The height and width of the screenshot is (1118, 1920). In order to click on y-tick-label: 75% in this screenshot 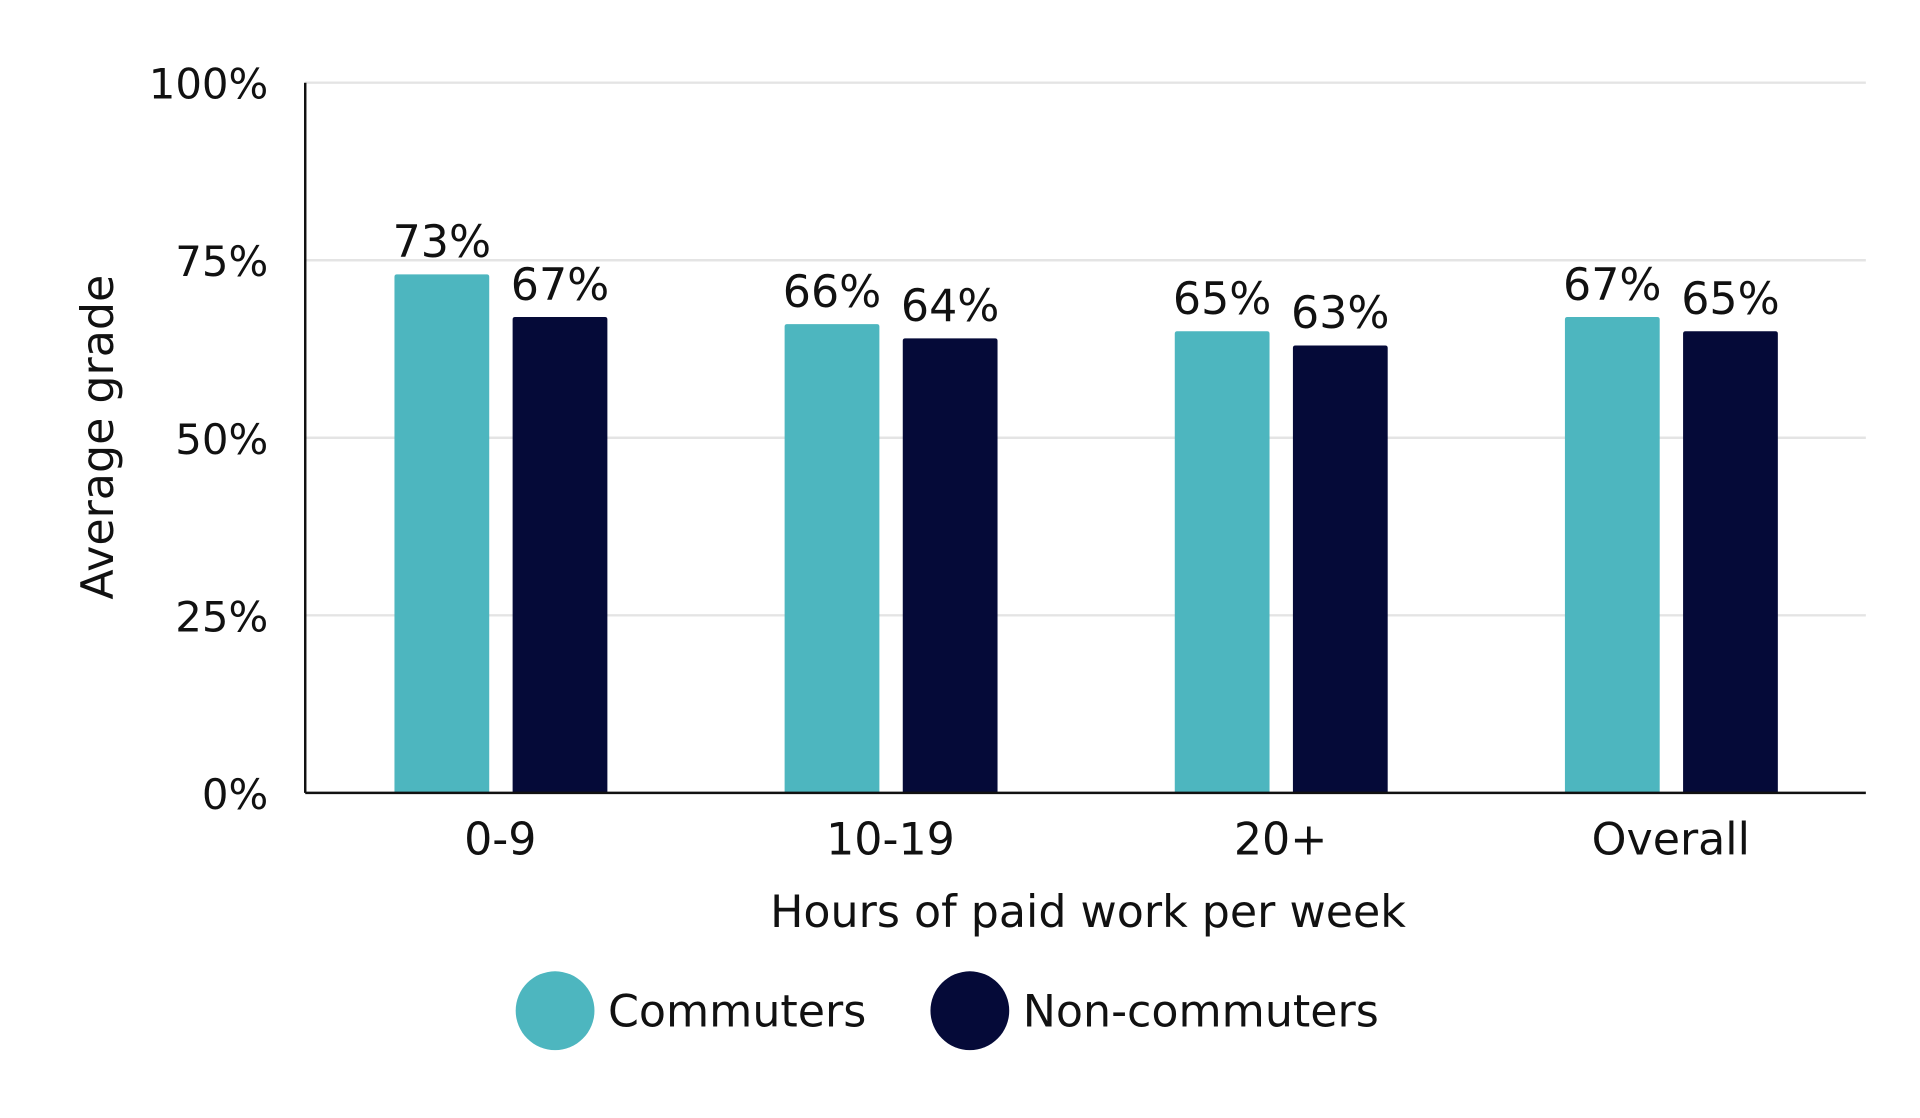, I will do `click(221, 261)`.